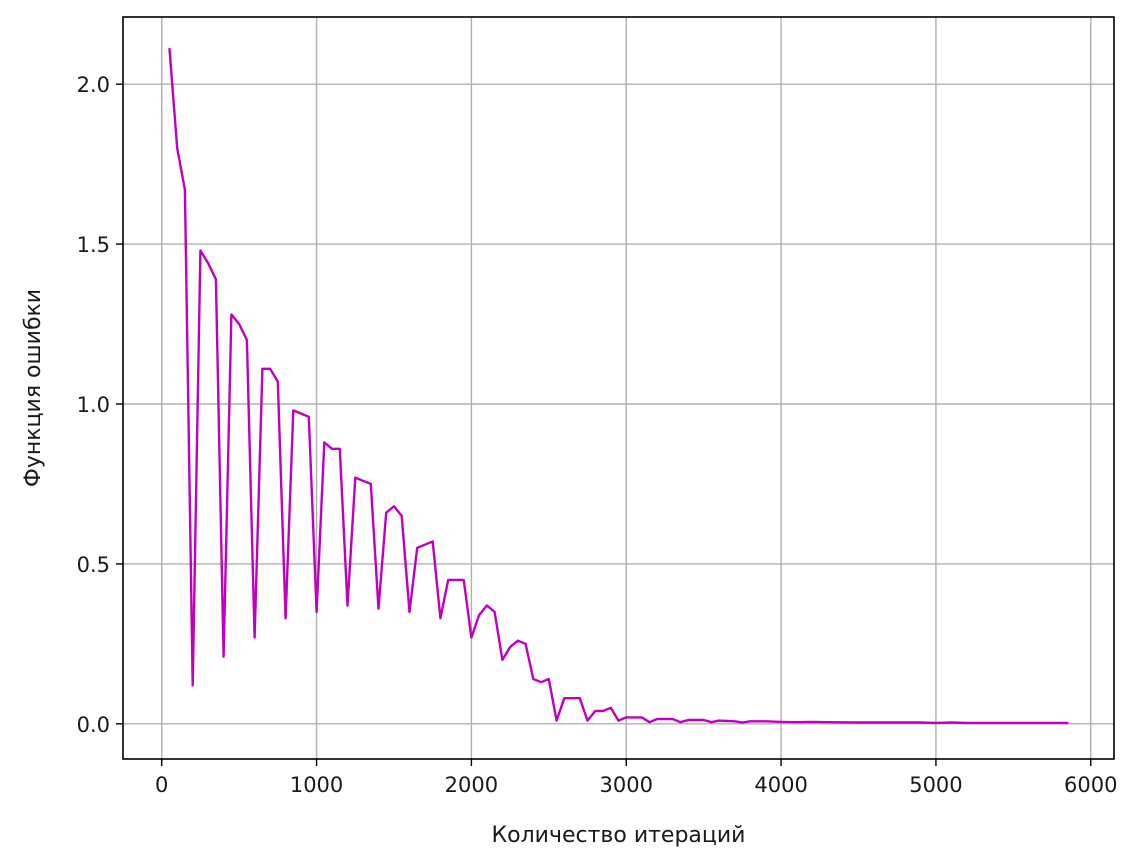 This screenshot has width=1146, height=864. I want to click on y-axis-label: Функция ошибки, so click(33, 388).